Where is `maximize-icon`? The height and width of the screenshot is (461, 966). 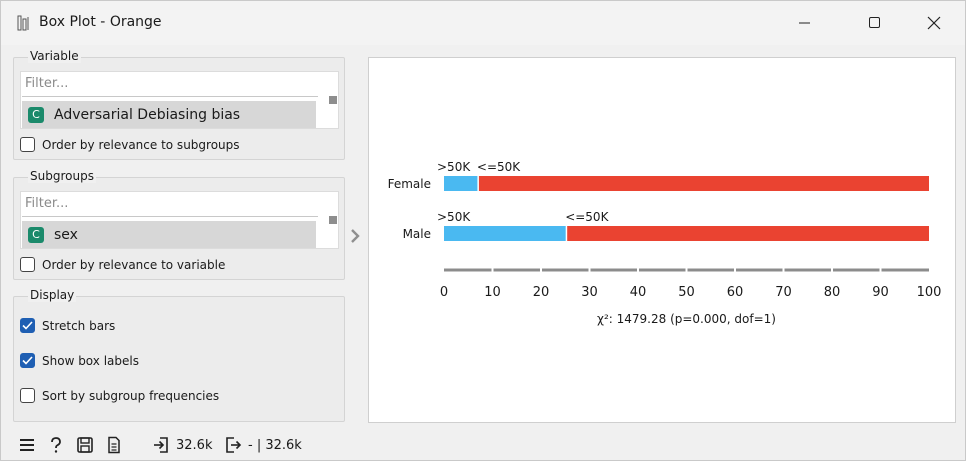 maximize-icon is located at coordinates (874, 22).